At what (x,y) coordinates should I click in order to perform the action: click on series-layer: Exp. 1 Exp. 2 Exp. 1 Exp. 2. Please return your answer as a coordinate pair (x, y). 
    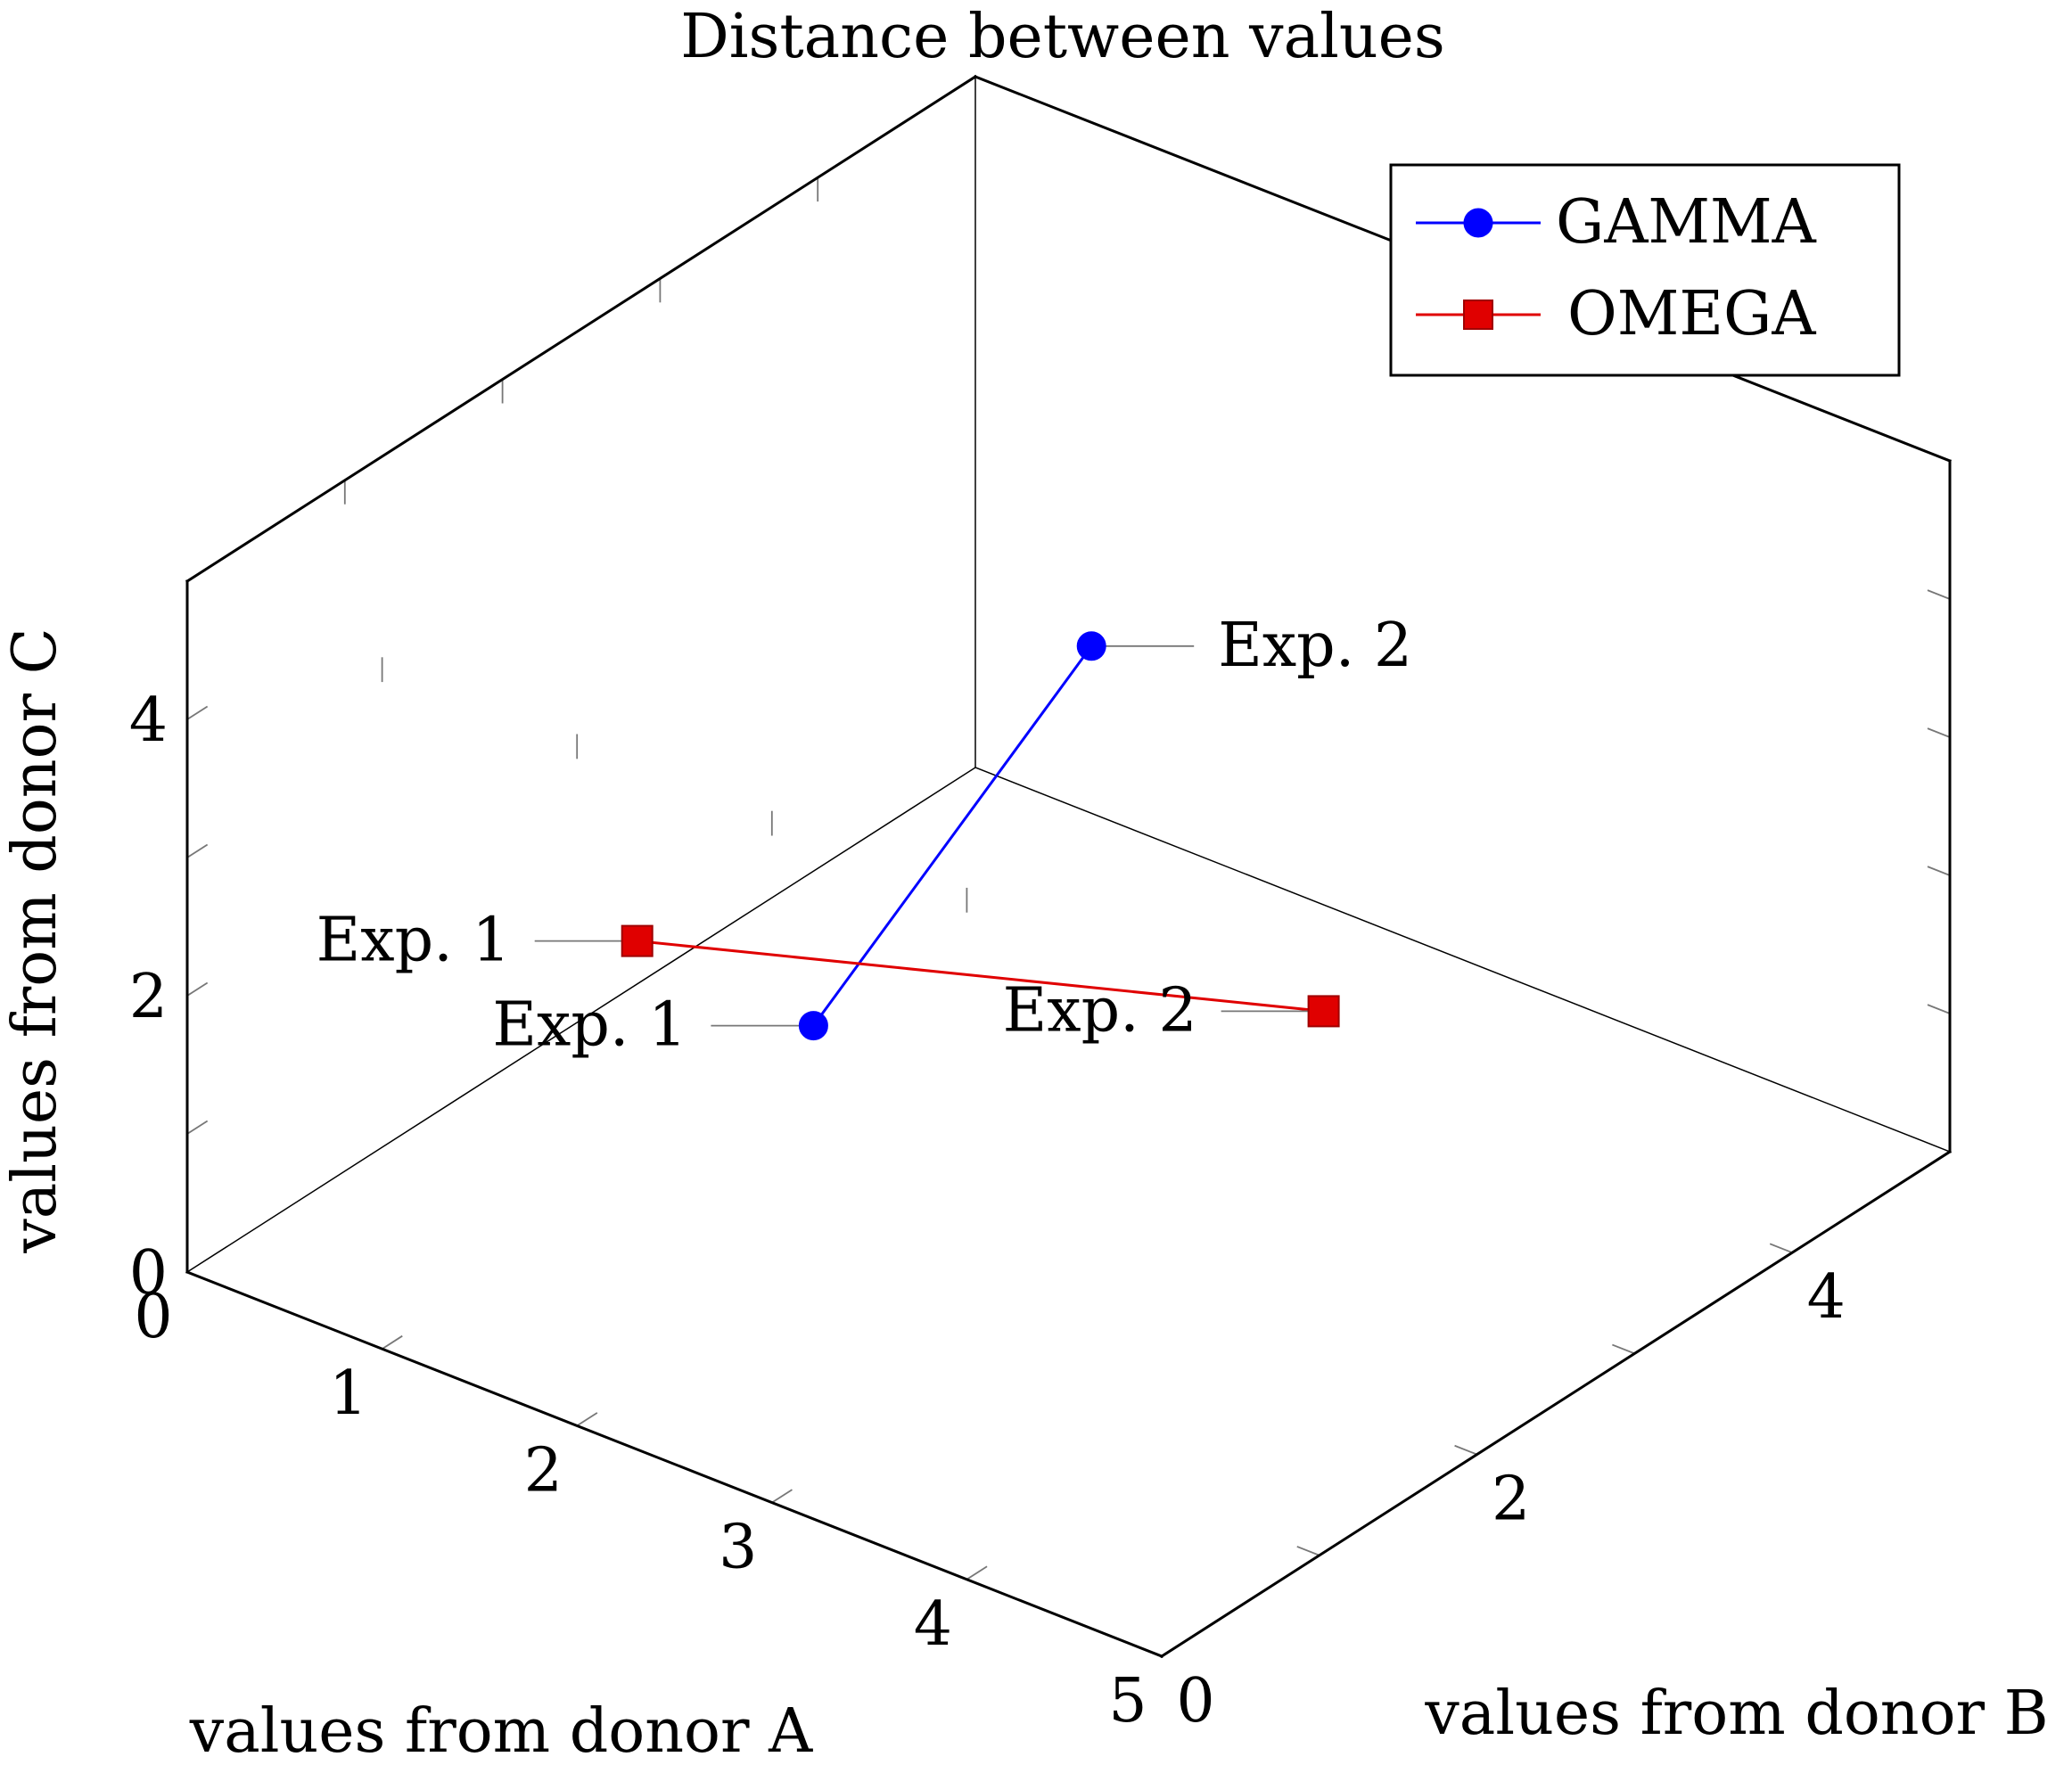
    Looking at the image, I should click on (865, 836).